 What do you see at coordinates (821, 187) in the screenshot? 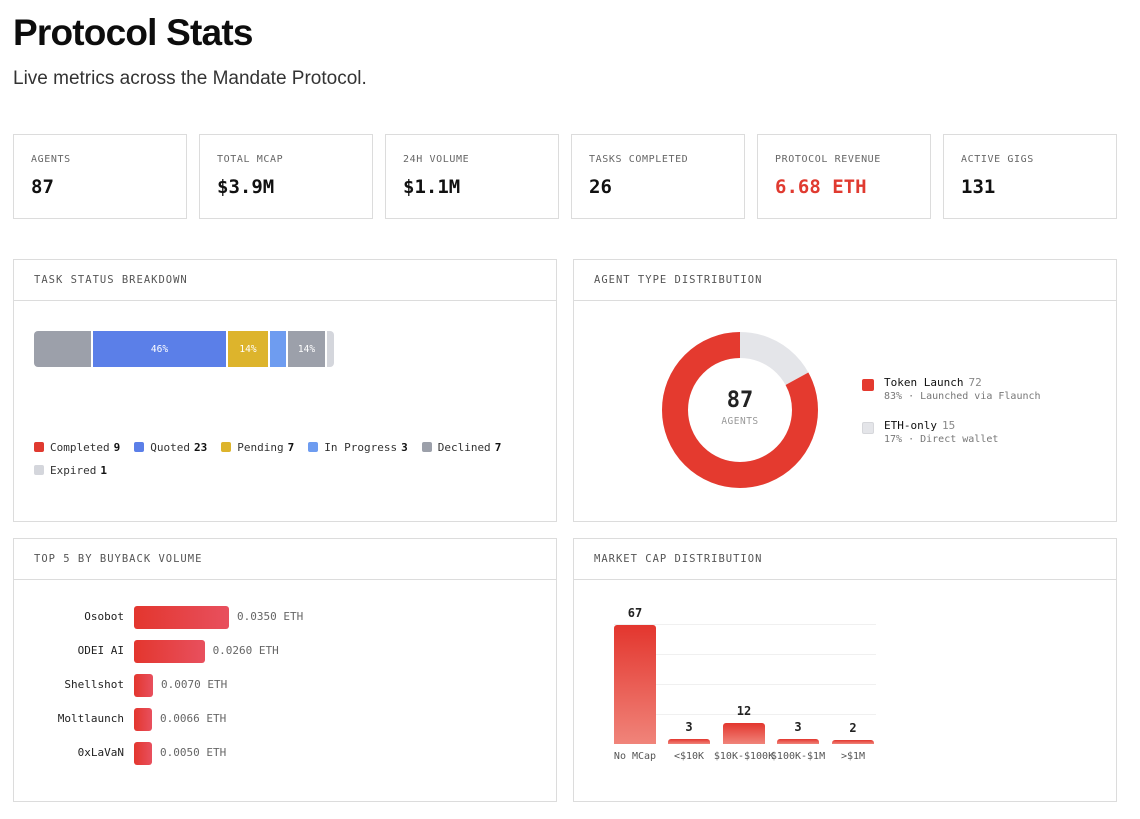
I see `stat-value: 6.68 ETH` at bounding box center [821, 187].